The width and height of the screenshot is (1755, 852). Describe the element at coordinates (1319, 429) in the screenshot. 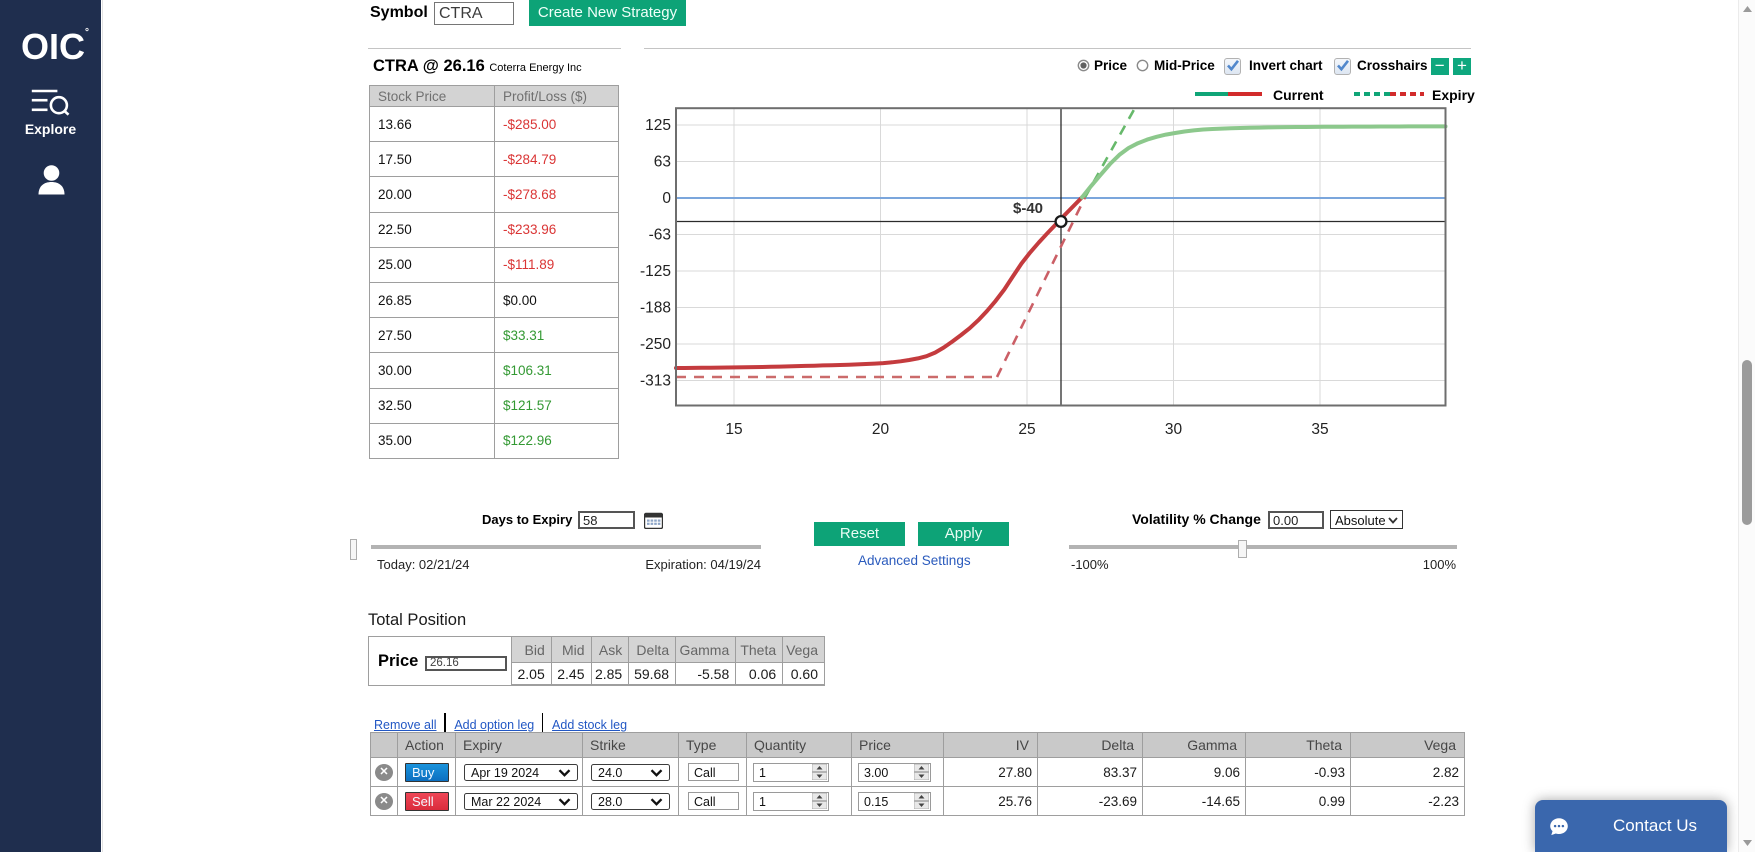

I see `svg-text: 35` at that location.